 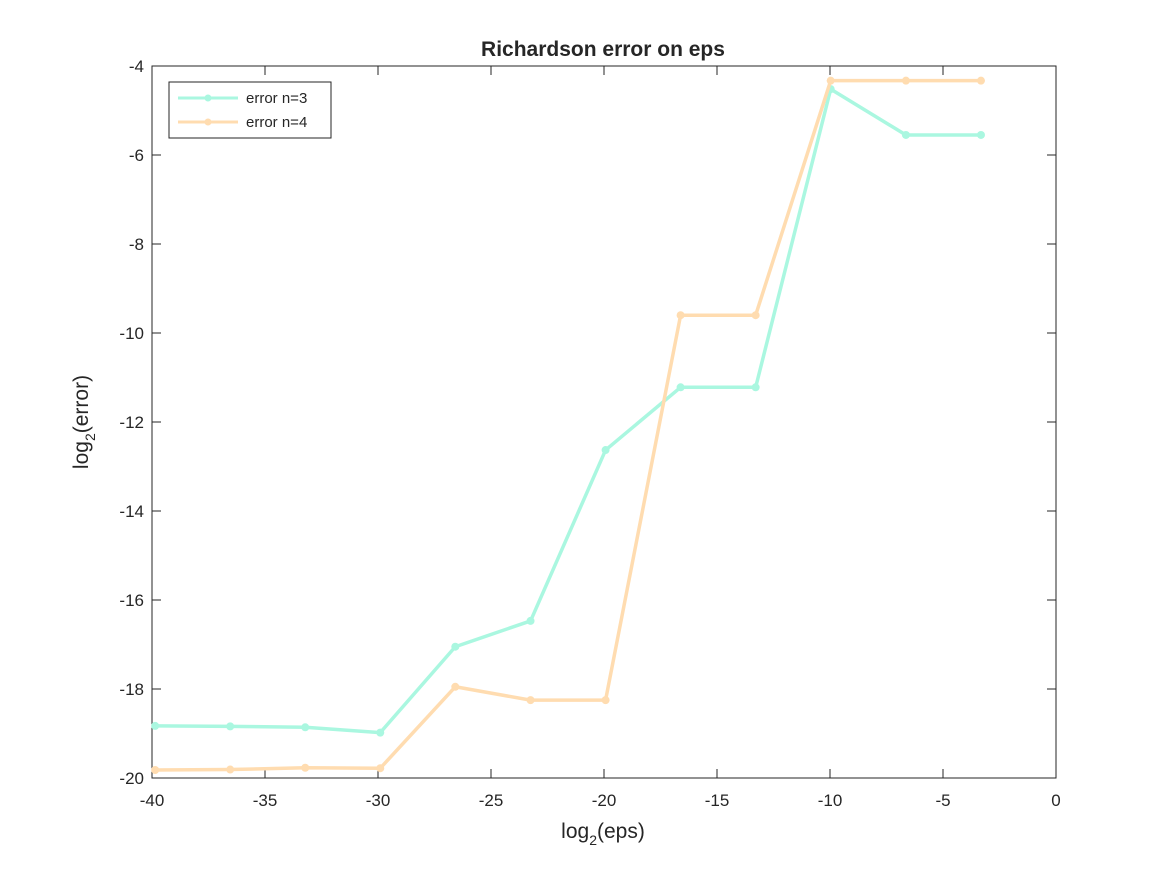 What do you see at coordinates (208, 122) in the screenshot?
I see `legend-marker-error-n4` at bounding box center [208, 122].